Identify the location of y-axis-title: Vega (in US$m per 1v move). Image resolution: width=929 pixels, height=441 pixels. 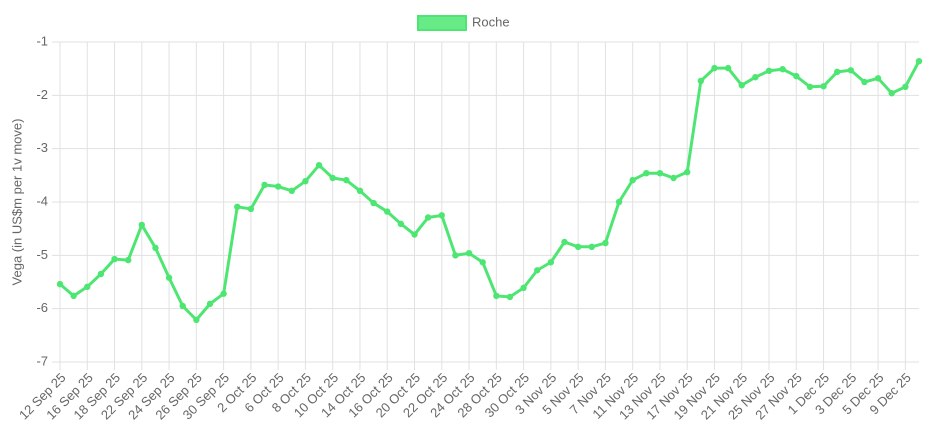
(16, 202).